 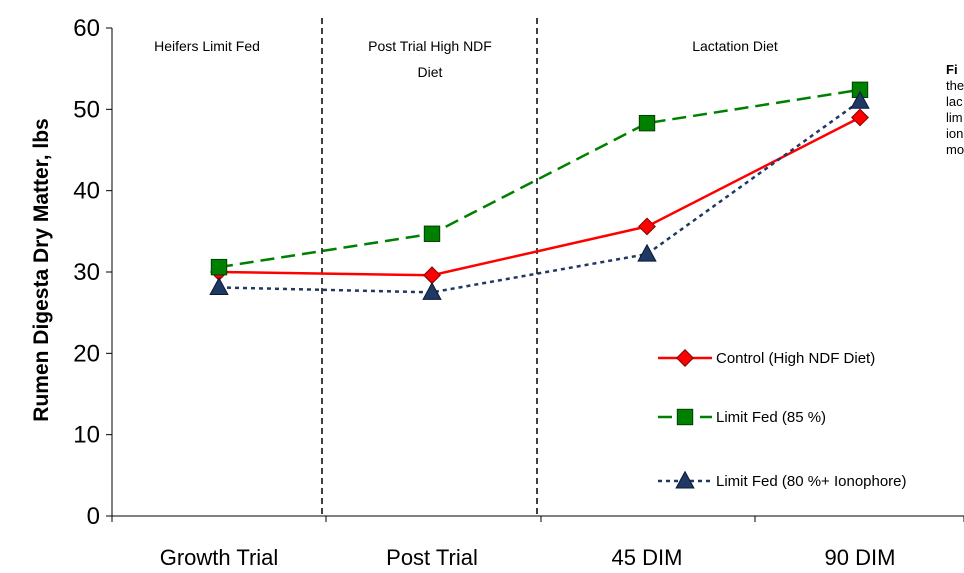 What do you see at coordinates (432, 557) in the screenshot?
I see `x-tick-label: Post Trial` at bounding box center [432, 557].